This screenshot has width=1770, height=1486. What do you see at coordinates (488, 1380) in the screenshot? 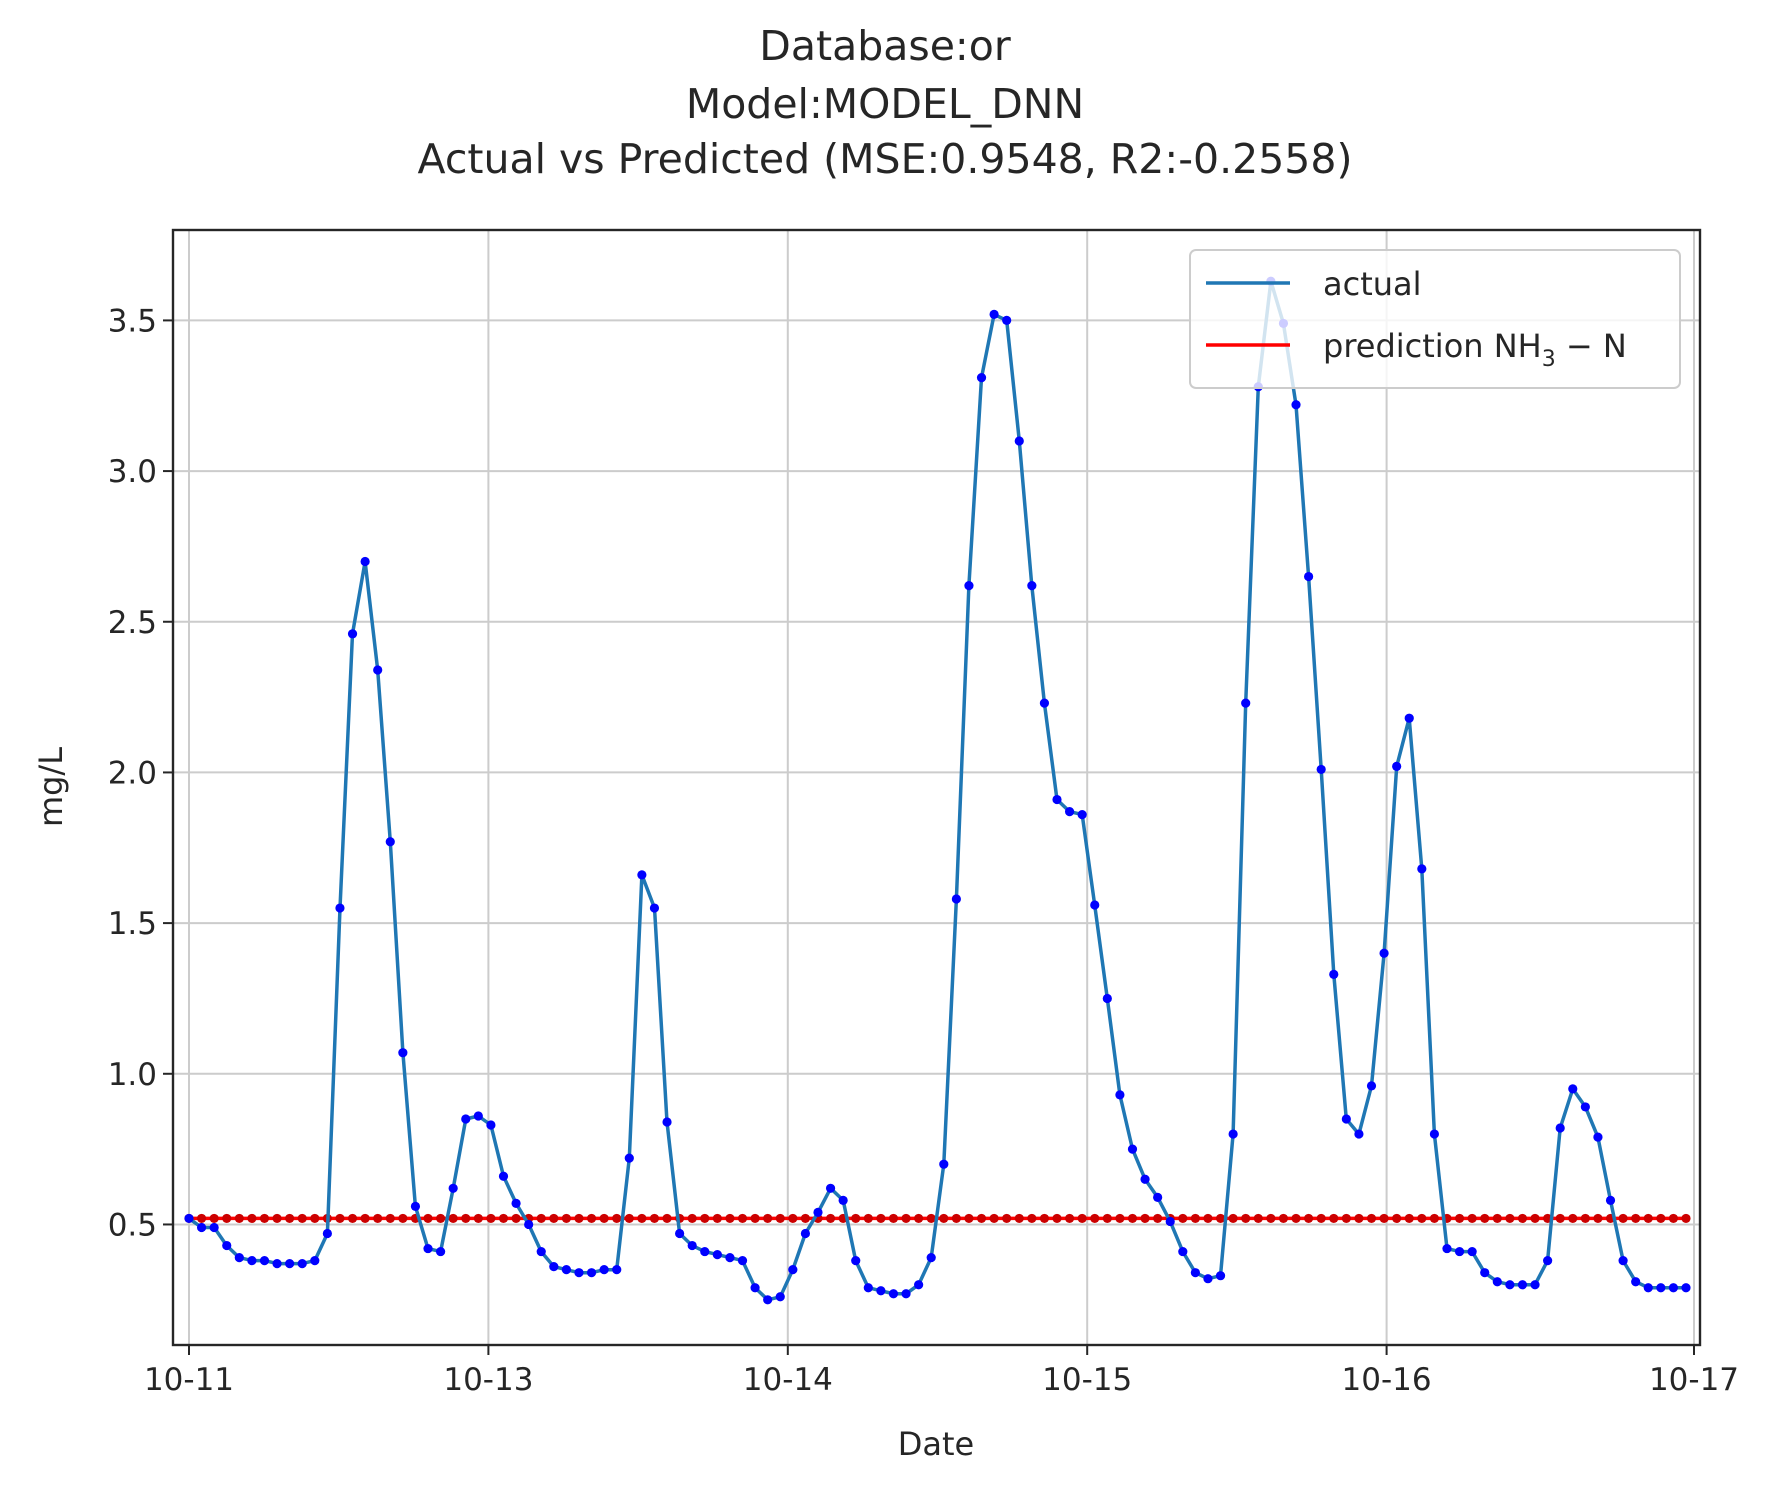
I see `x-tick-label: 10-13` at bounding box center [488, 1380].